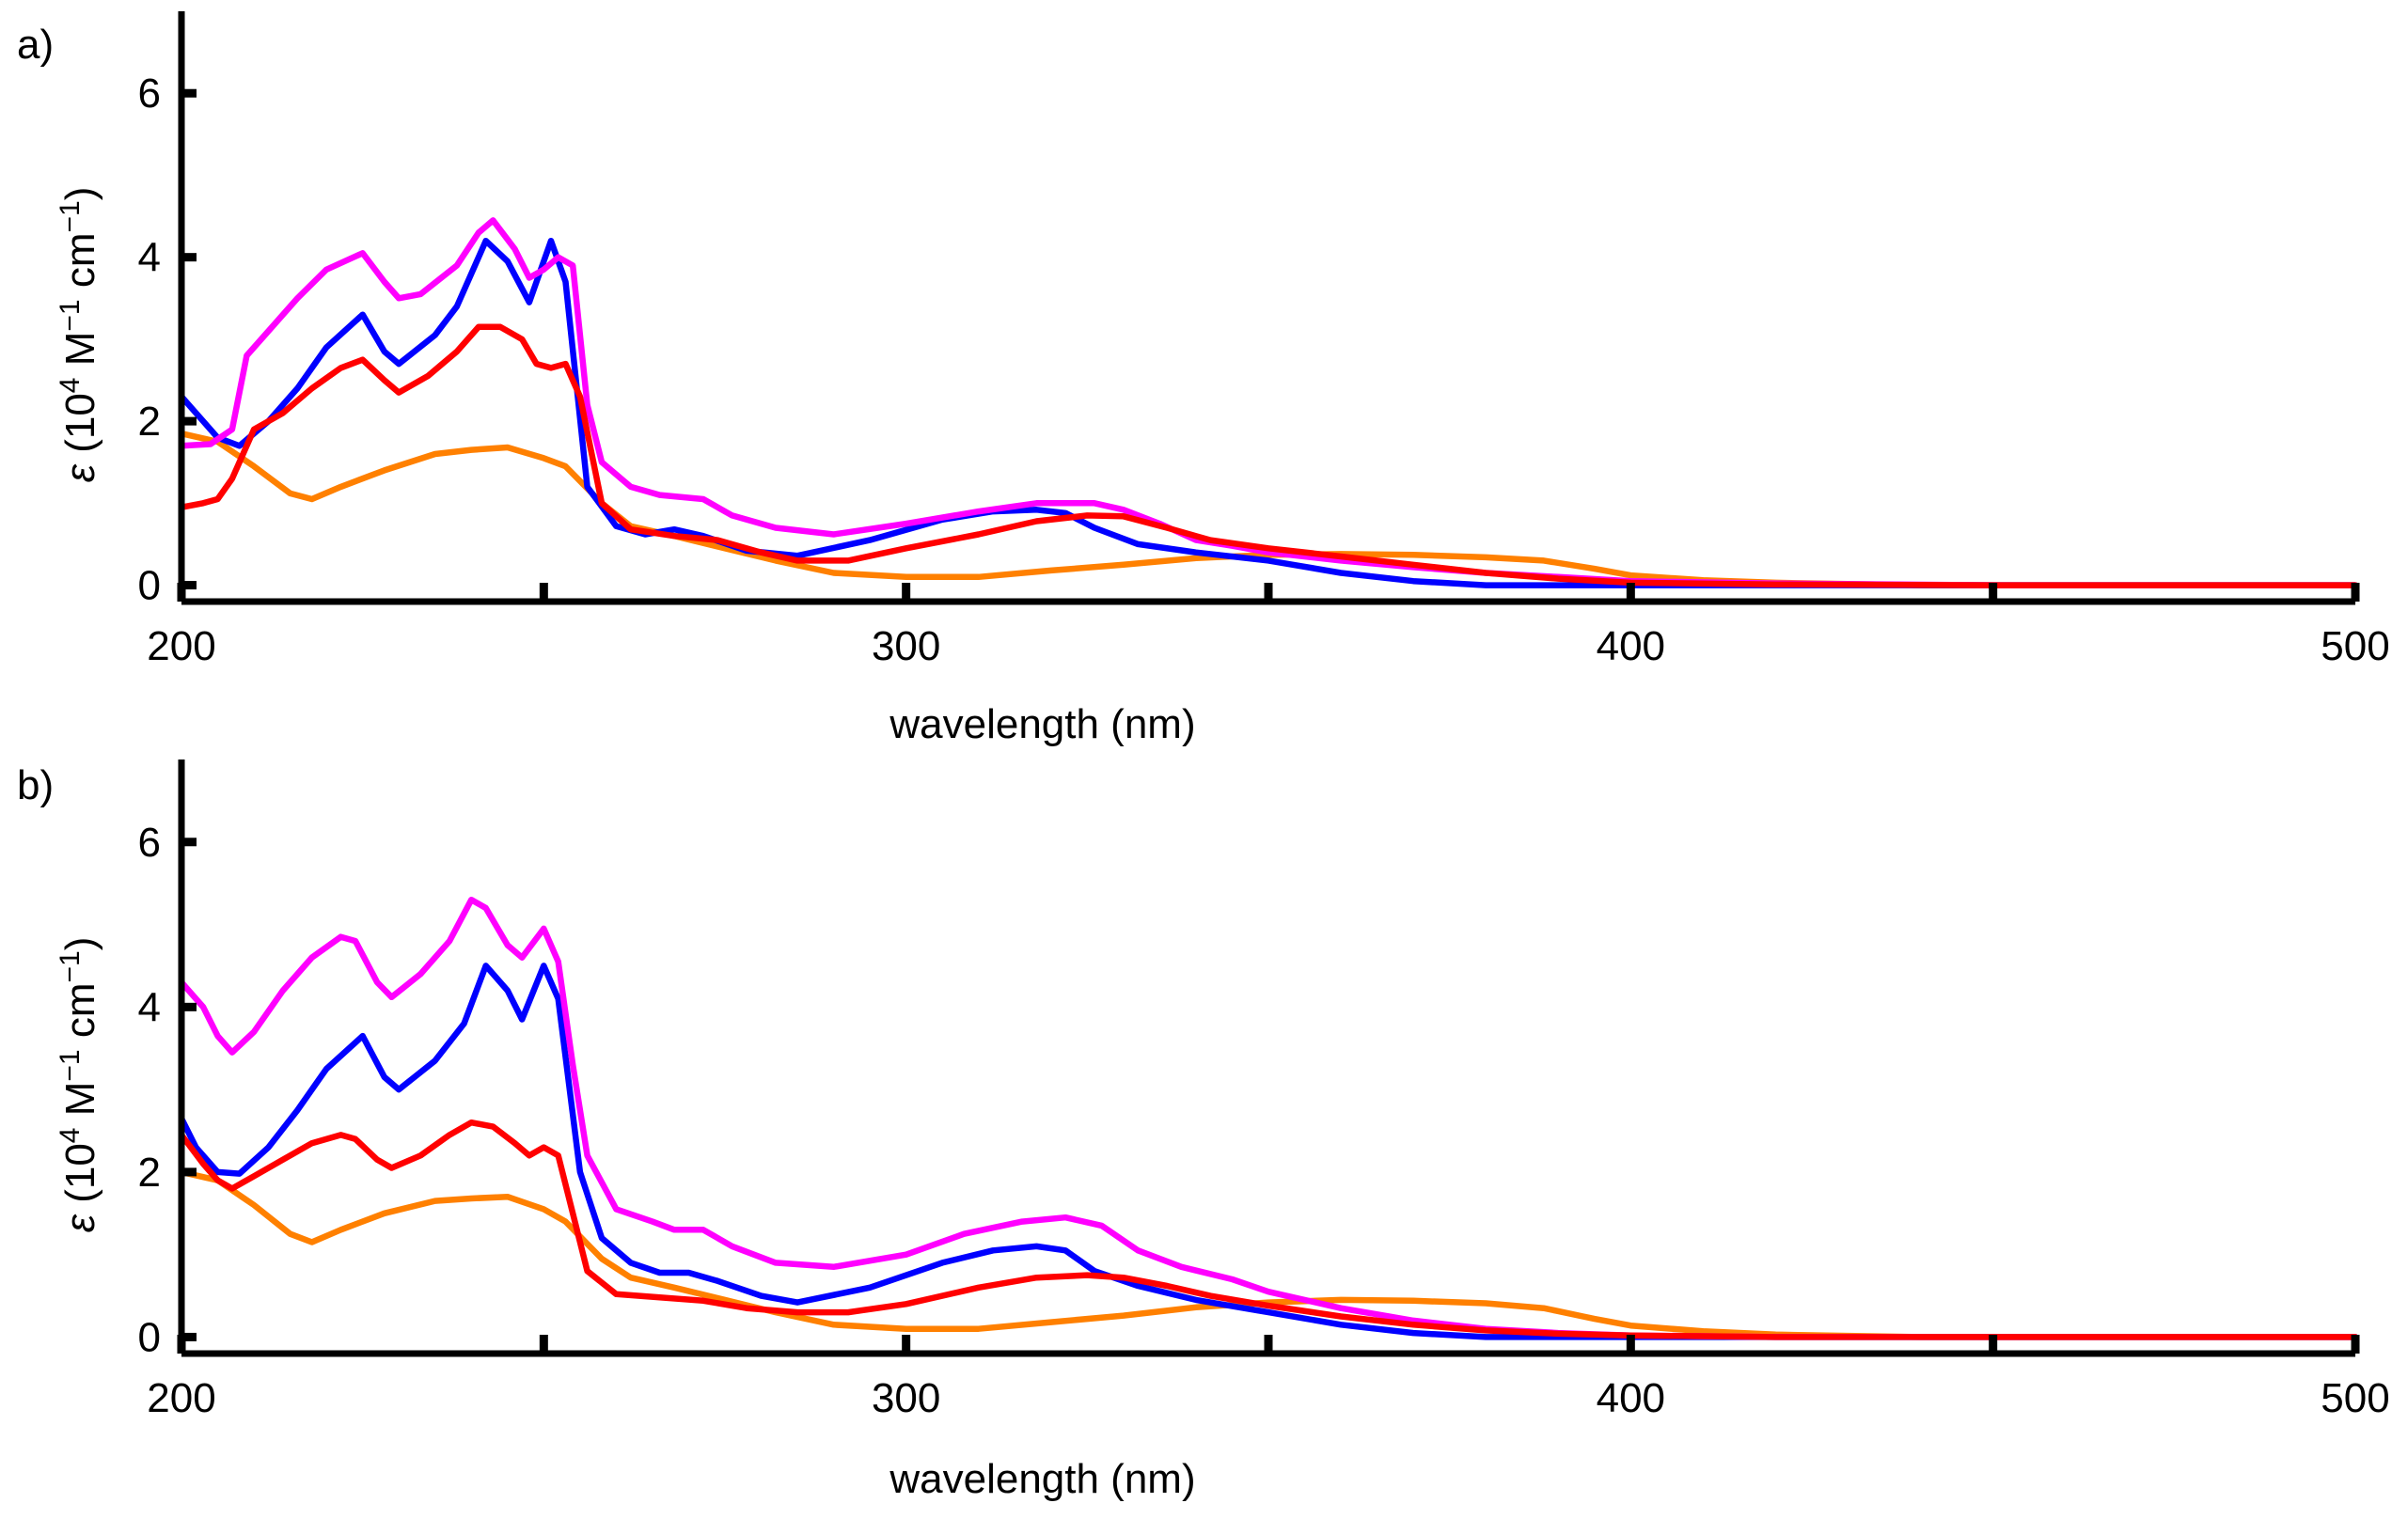  Describe the element at coordinates (35, 45) in the screenshot. I see `panel-label: a)` at that location.